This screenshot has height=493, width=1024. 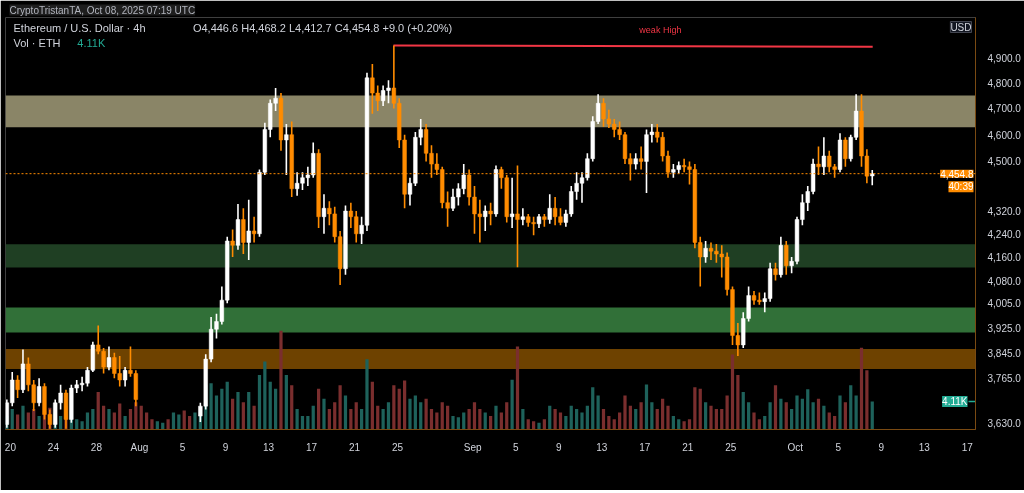 I want to click on text: CryptoTristanTA, Oct 08, 2025 07:19 UTC, so click(x=102, y=10).